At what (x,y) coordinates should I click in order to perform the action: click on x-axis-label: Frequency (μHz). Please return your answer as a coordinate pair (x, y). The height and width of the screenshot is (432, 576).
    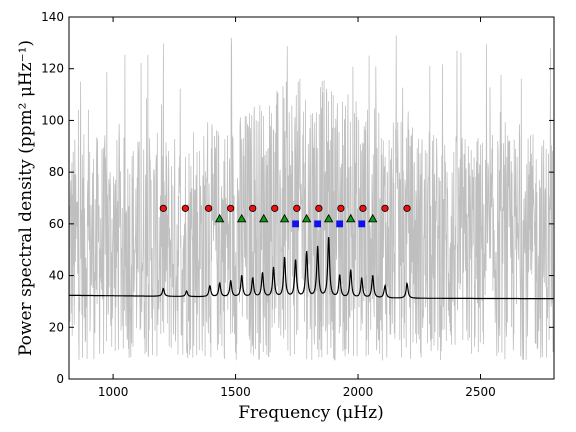
    Looking at the image, I should click on (310, 413).